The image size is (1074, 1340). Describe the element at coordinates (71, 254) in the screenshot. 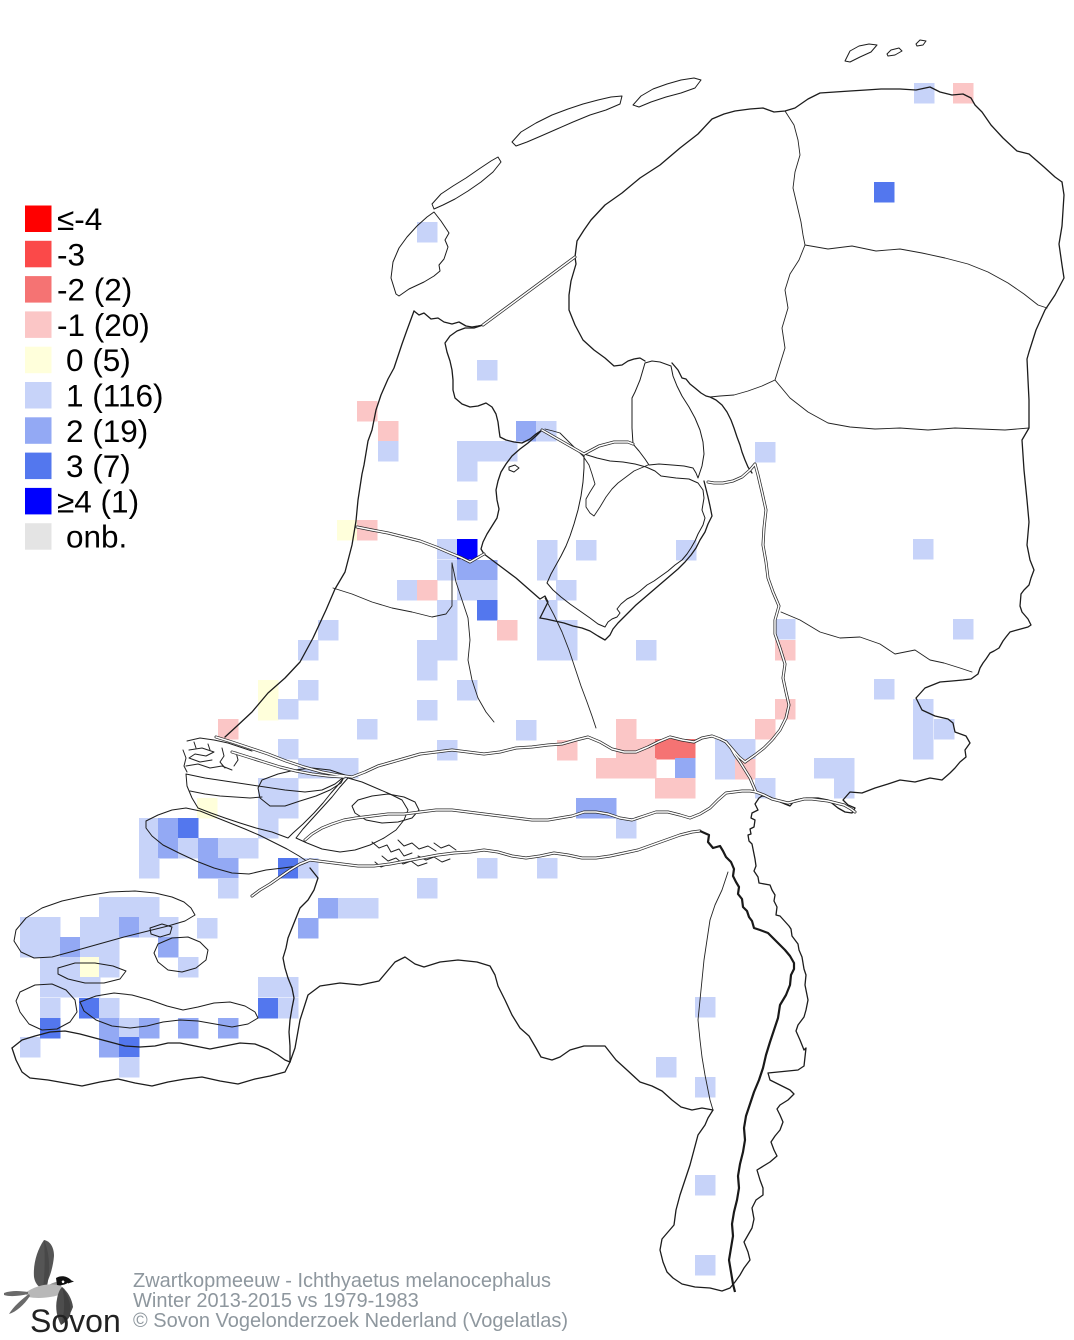

I see `svg-text: -3` at that location.